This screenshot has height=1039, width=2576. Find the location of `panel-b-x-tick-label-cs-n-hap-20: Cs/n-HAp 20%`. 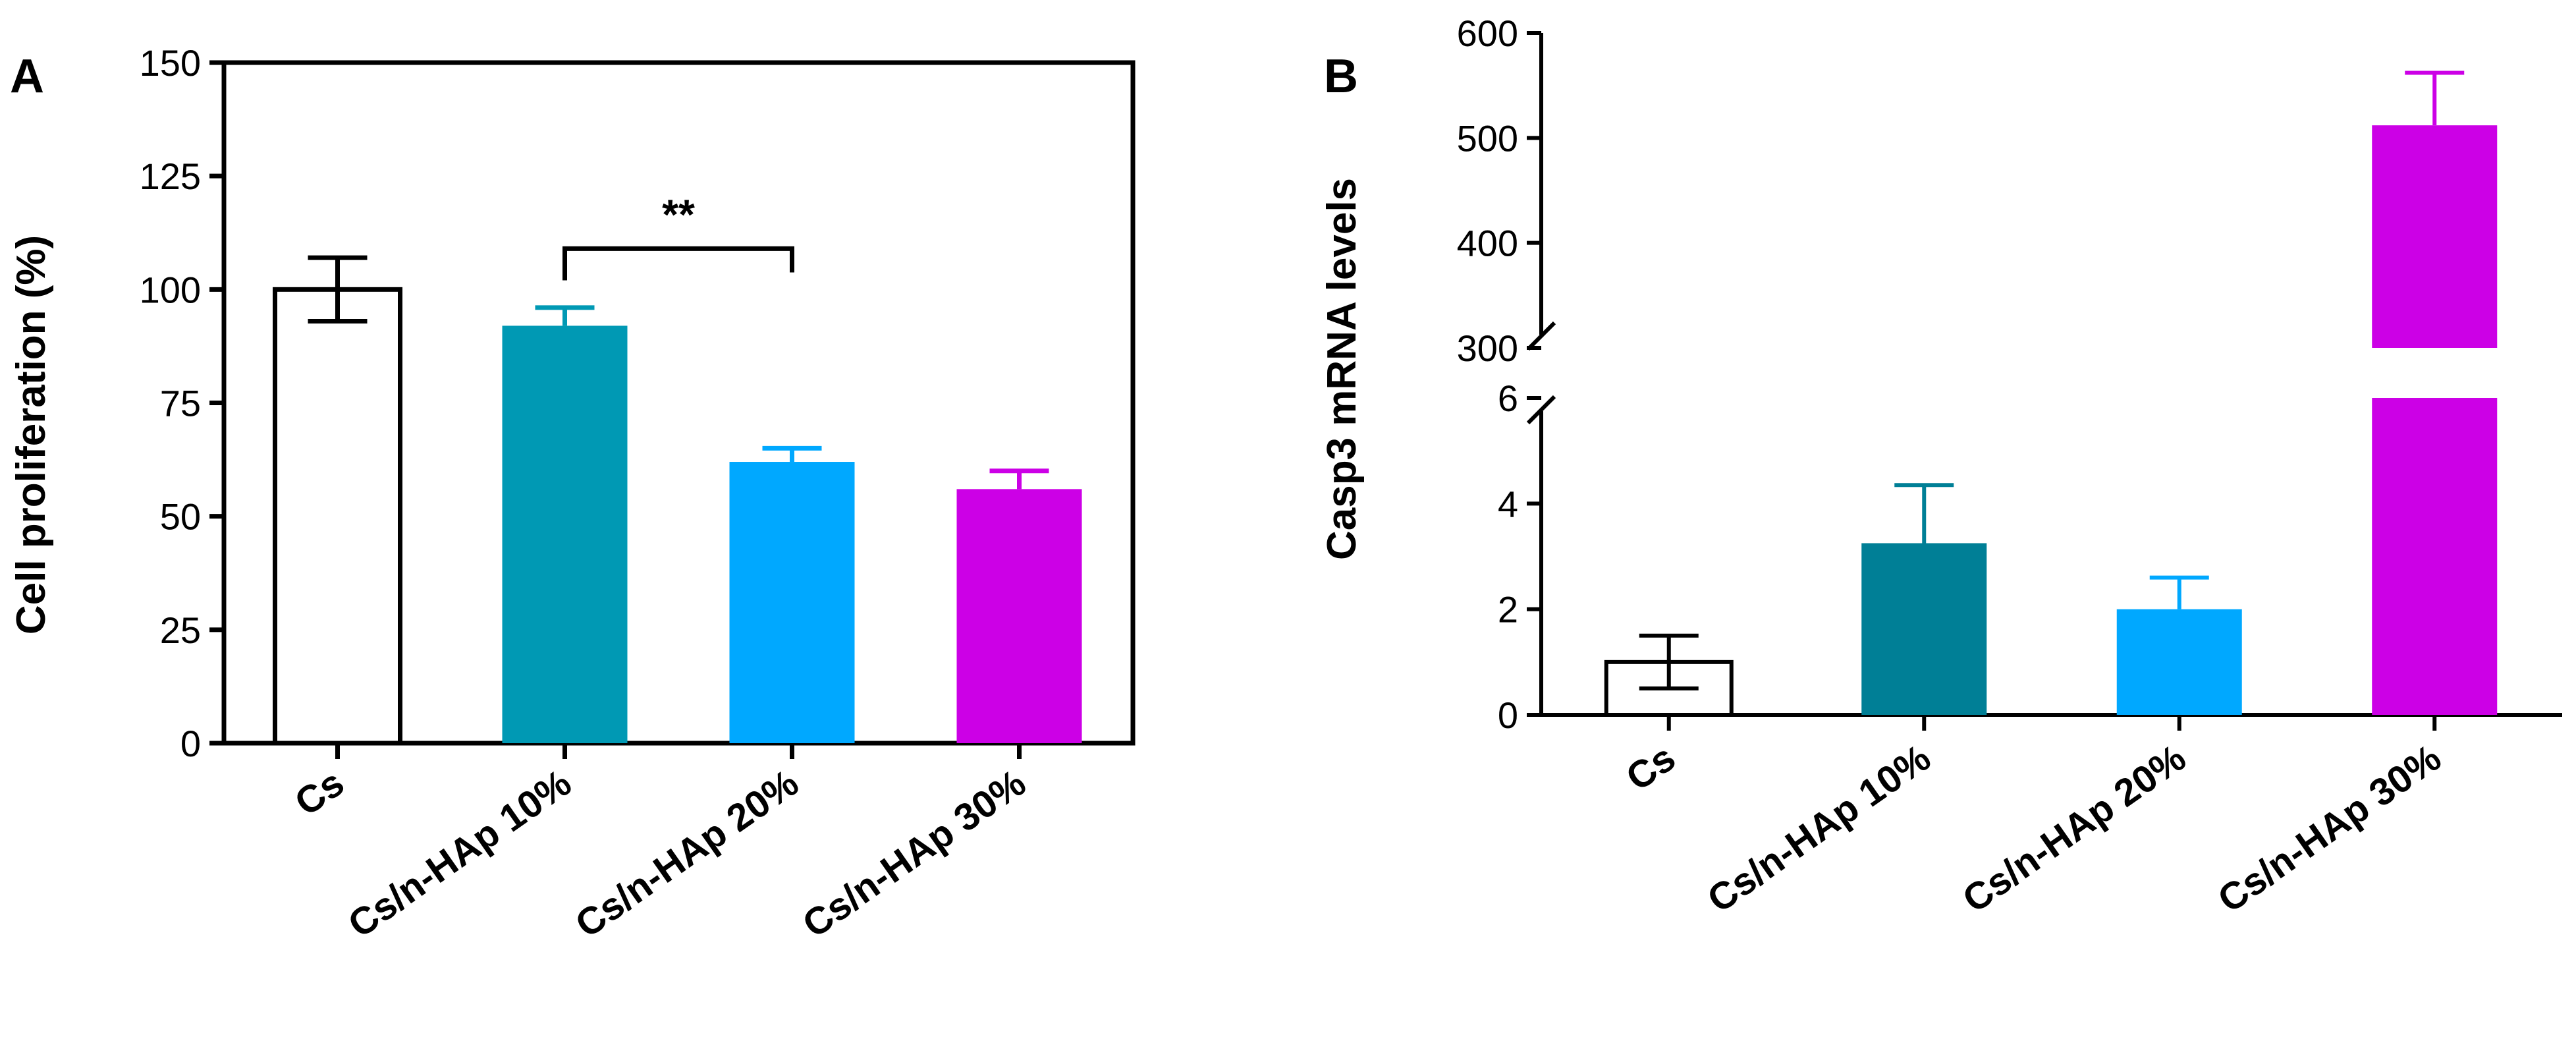

panel-b-x-tick-label-cs-n-hap-20: Cs/n-HAp 20% is located at coordinates (2074, 828).